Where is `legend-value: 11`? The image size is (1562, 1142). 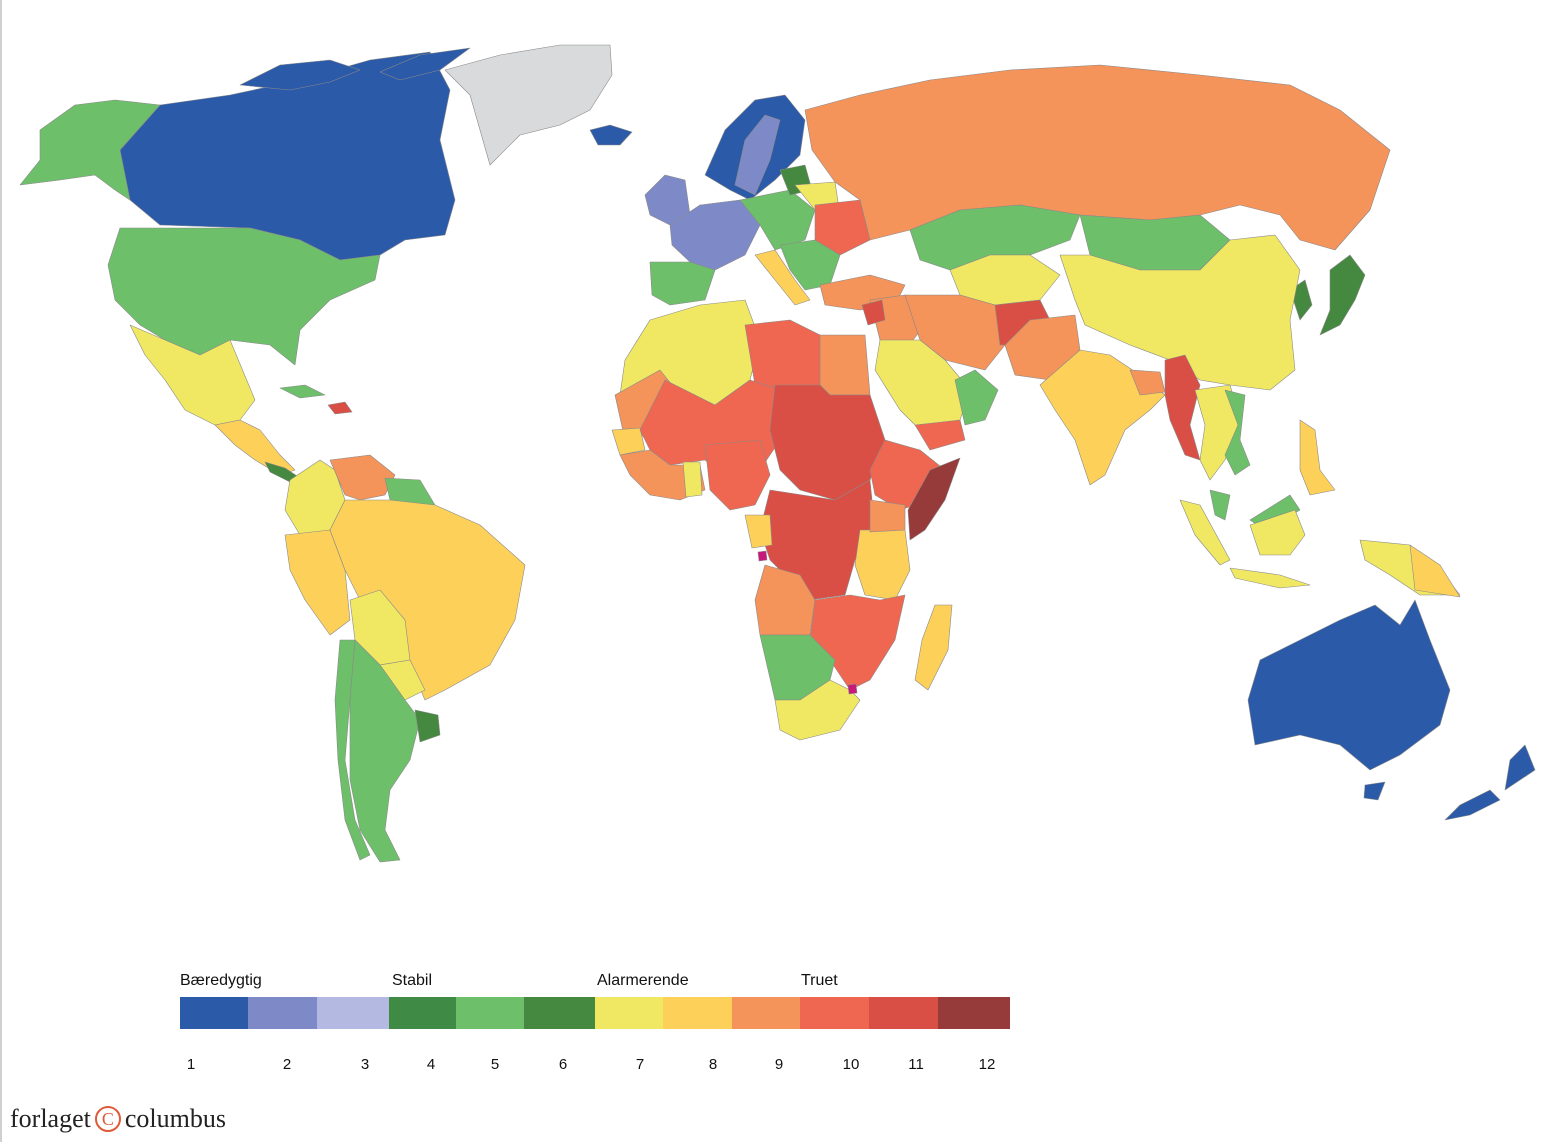
legend-value: 11 is located at coordinates (916, 1064).